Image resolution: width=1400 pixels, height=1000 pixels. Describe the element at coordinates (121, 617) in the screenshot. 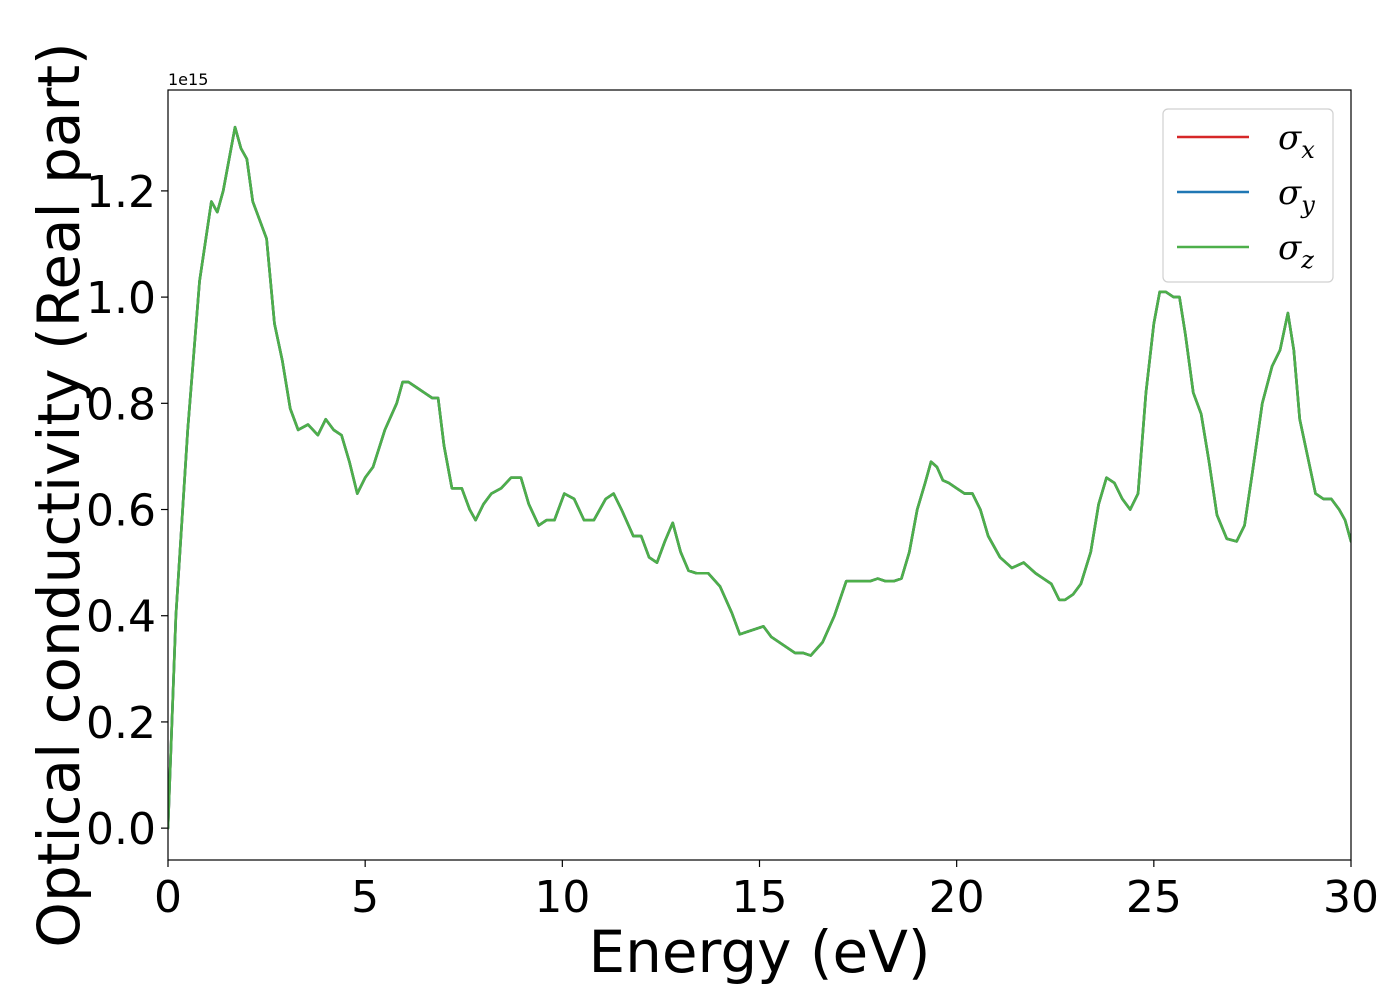

I see `y-tick-label: 0.4` at that location.